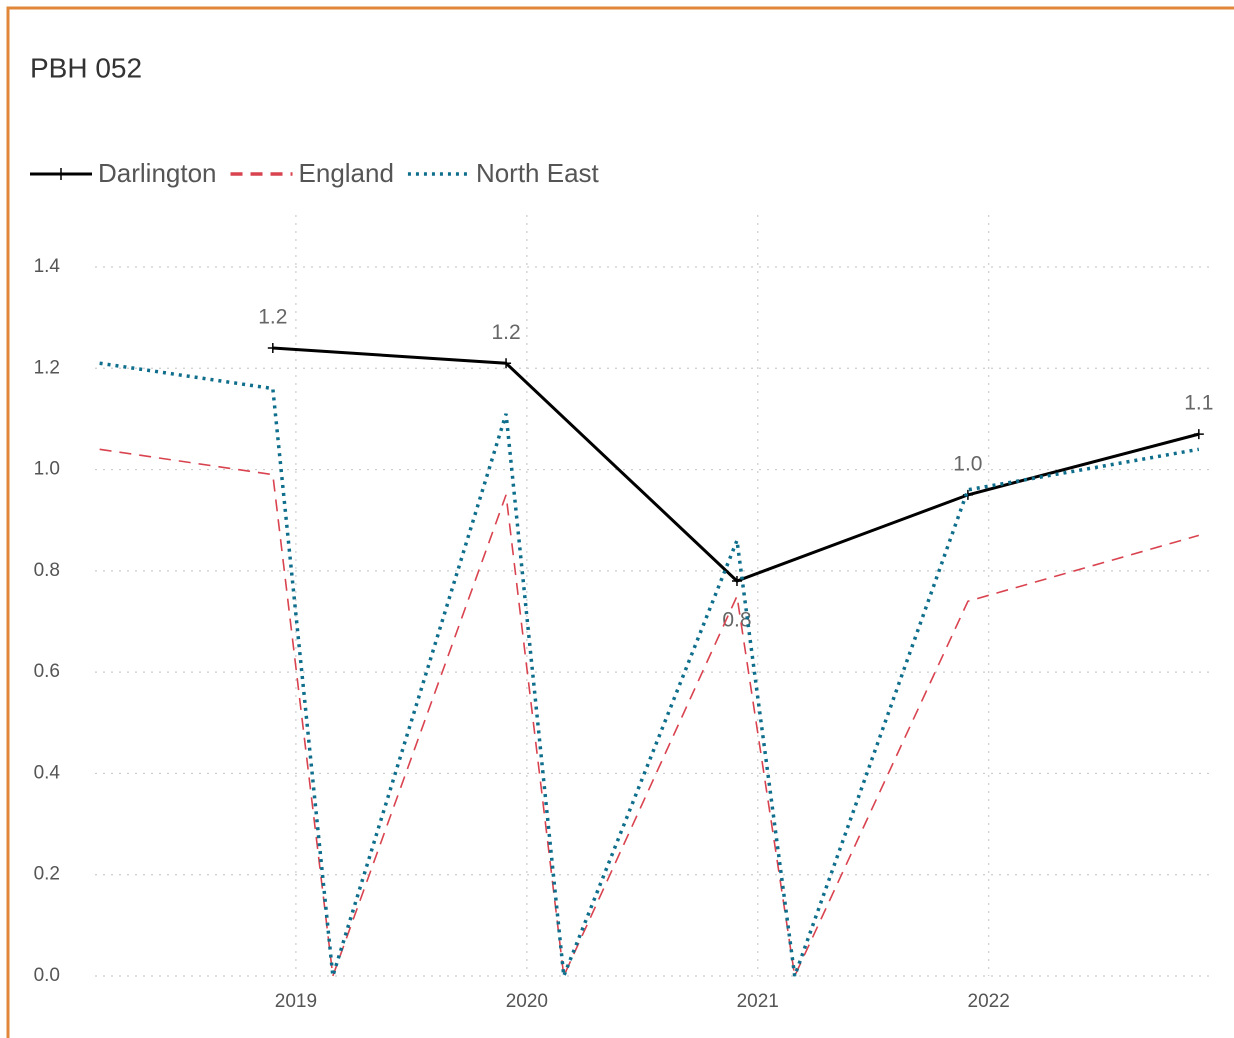 Image resolution: width=1234 pixels, height=1038 pixels. What do you see at coordinates (47, 874) in the screenshot?
I see `y-tick-label: 0.2` at bounding box center [47, 874].